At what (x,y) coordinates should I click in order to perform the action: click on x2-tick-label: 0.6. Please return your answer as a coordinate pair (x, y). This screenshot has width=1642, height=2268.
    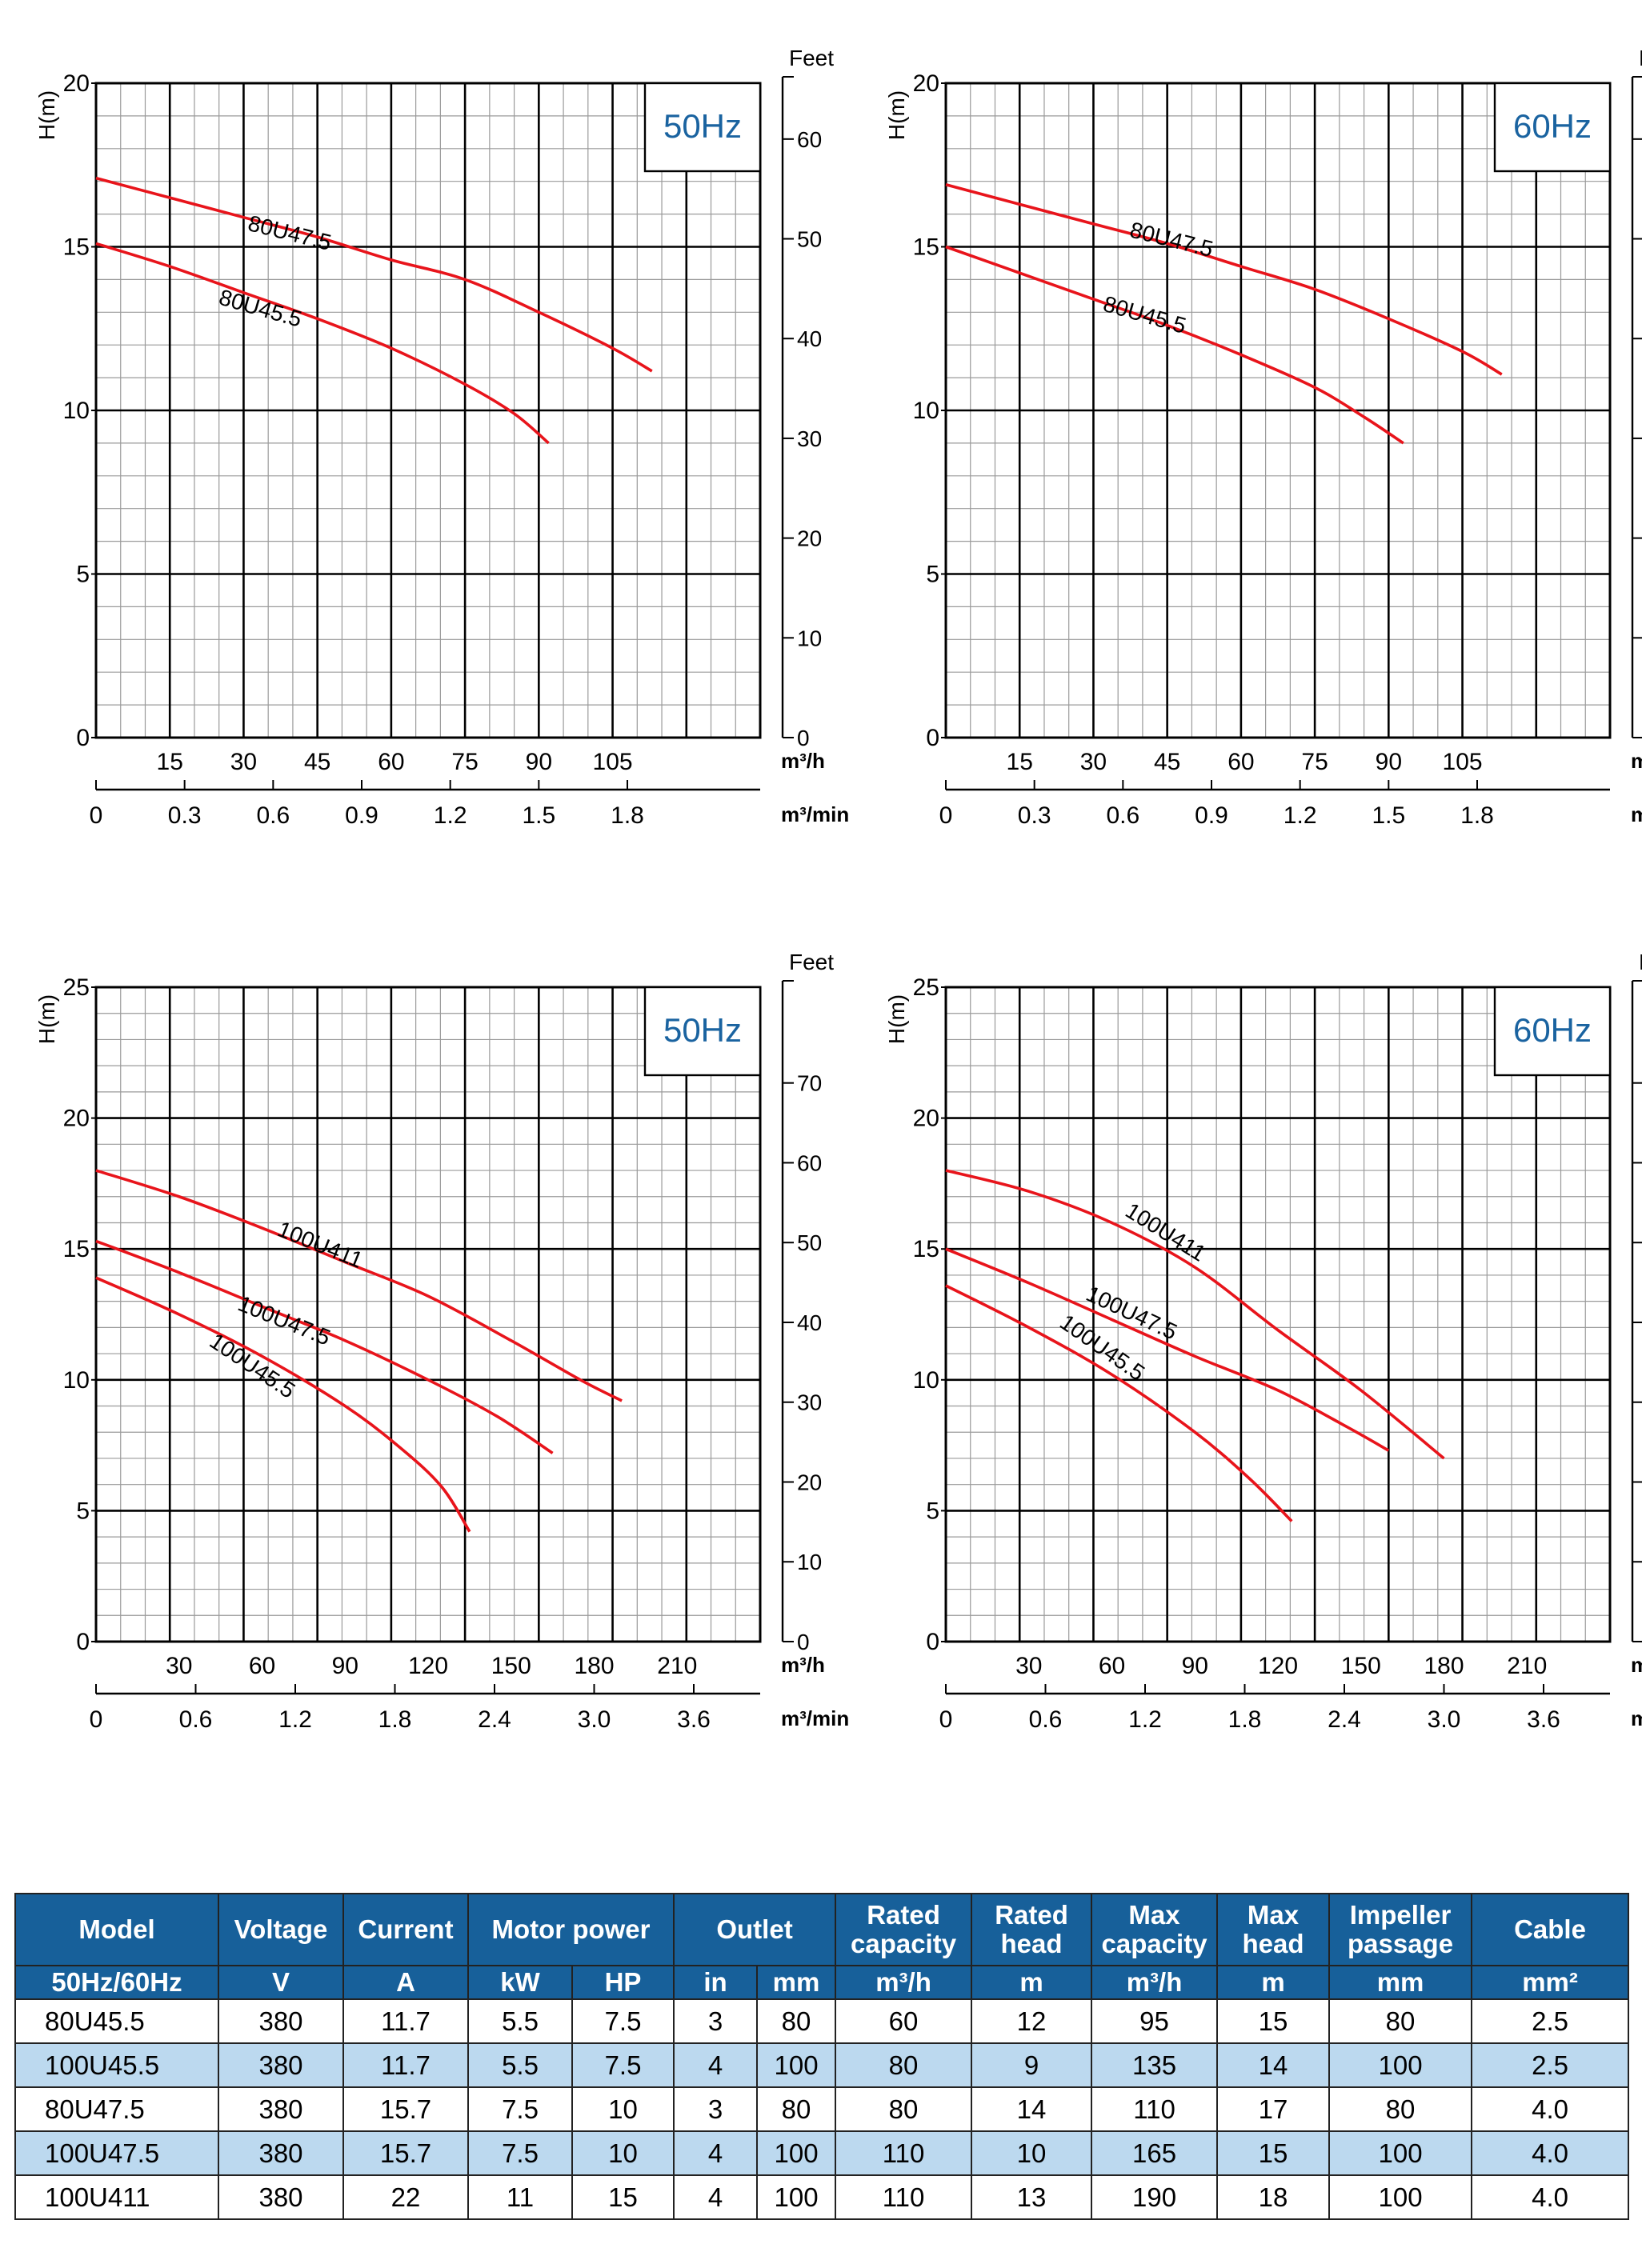
    Looking at the image, I should click on (1046, 1719).